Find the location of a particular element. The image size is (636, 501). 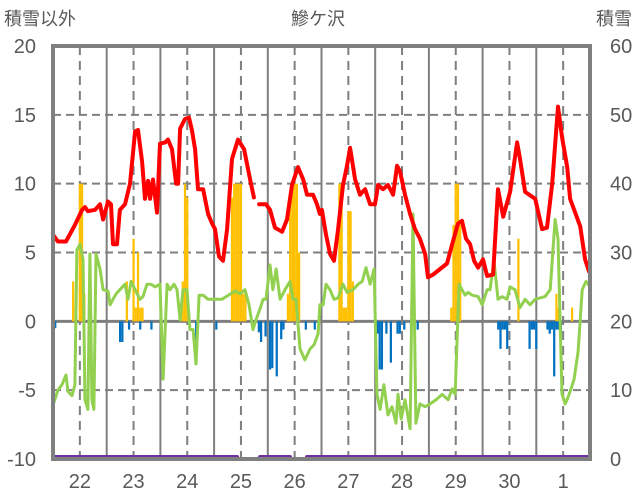

x-tick-label: 24 is located at coordinates (187, 482).